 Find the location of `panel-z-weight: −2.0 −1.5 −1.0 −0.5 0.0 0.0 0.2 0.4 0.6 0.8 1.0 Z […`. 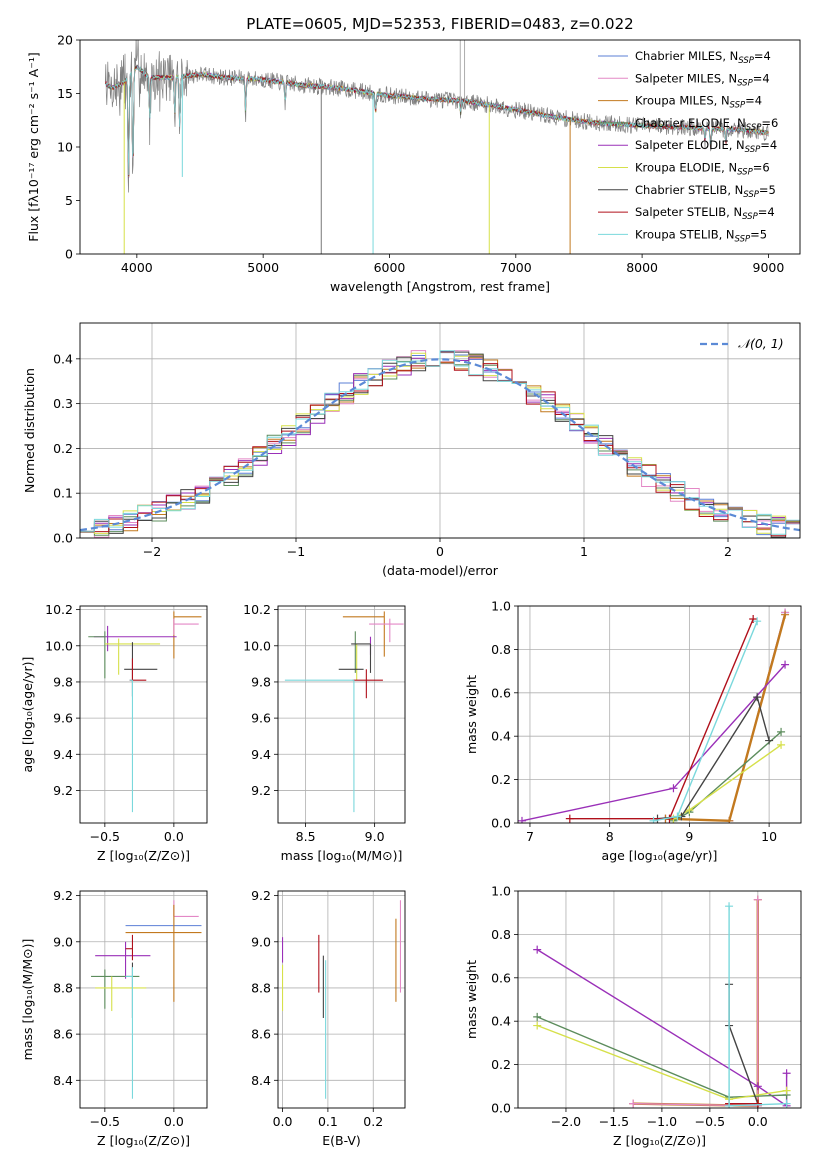

panel-z-weight: −2.0 −1.5 −1.0 −0.5 0.0 0.0 0.2 0.4 0.6 0.8 1.0 Z [… is located at coordinates (633, 1016).